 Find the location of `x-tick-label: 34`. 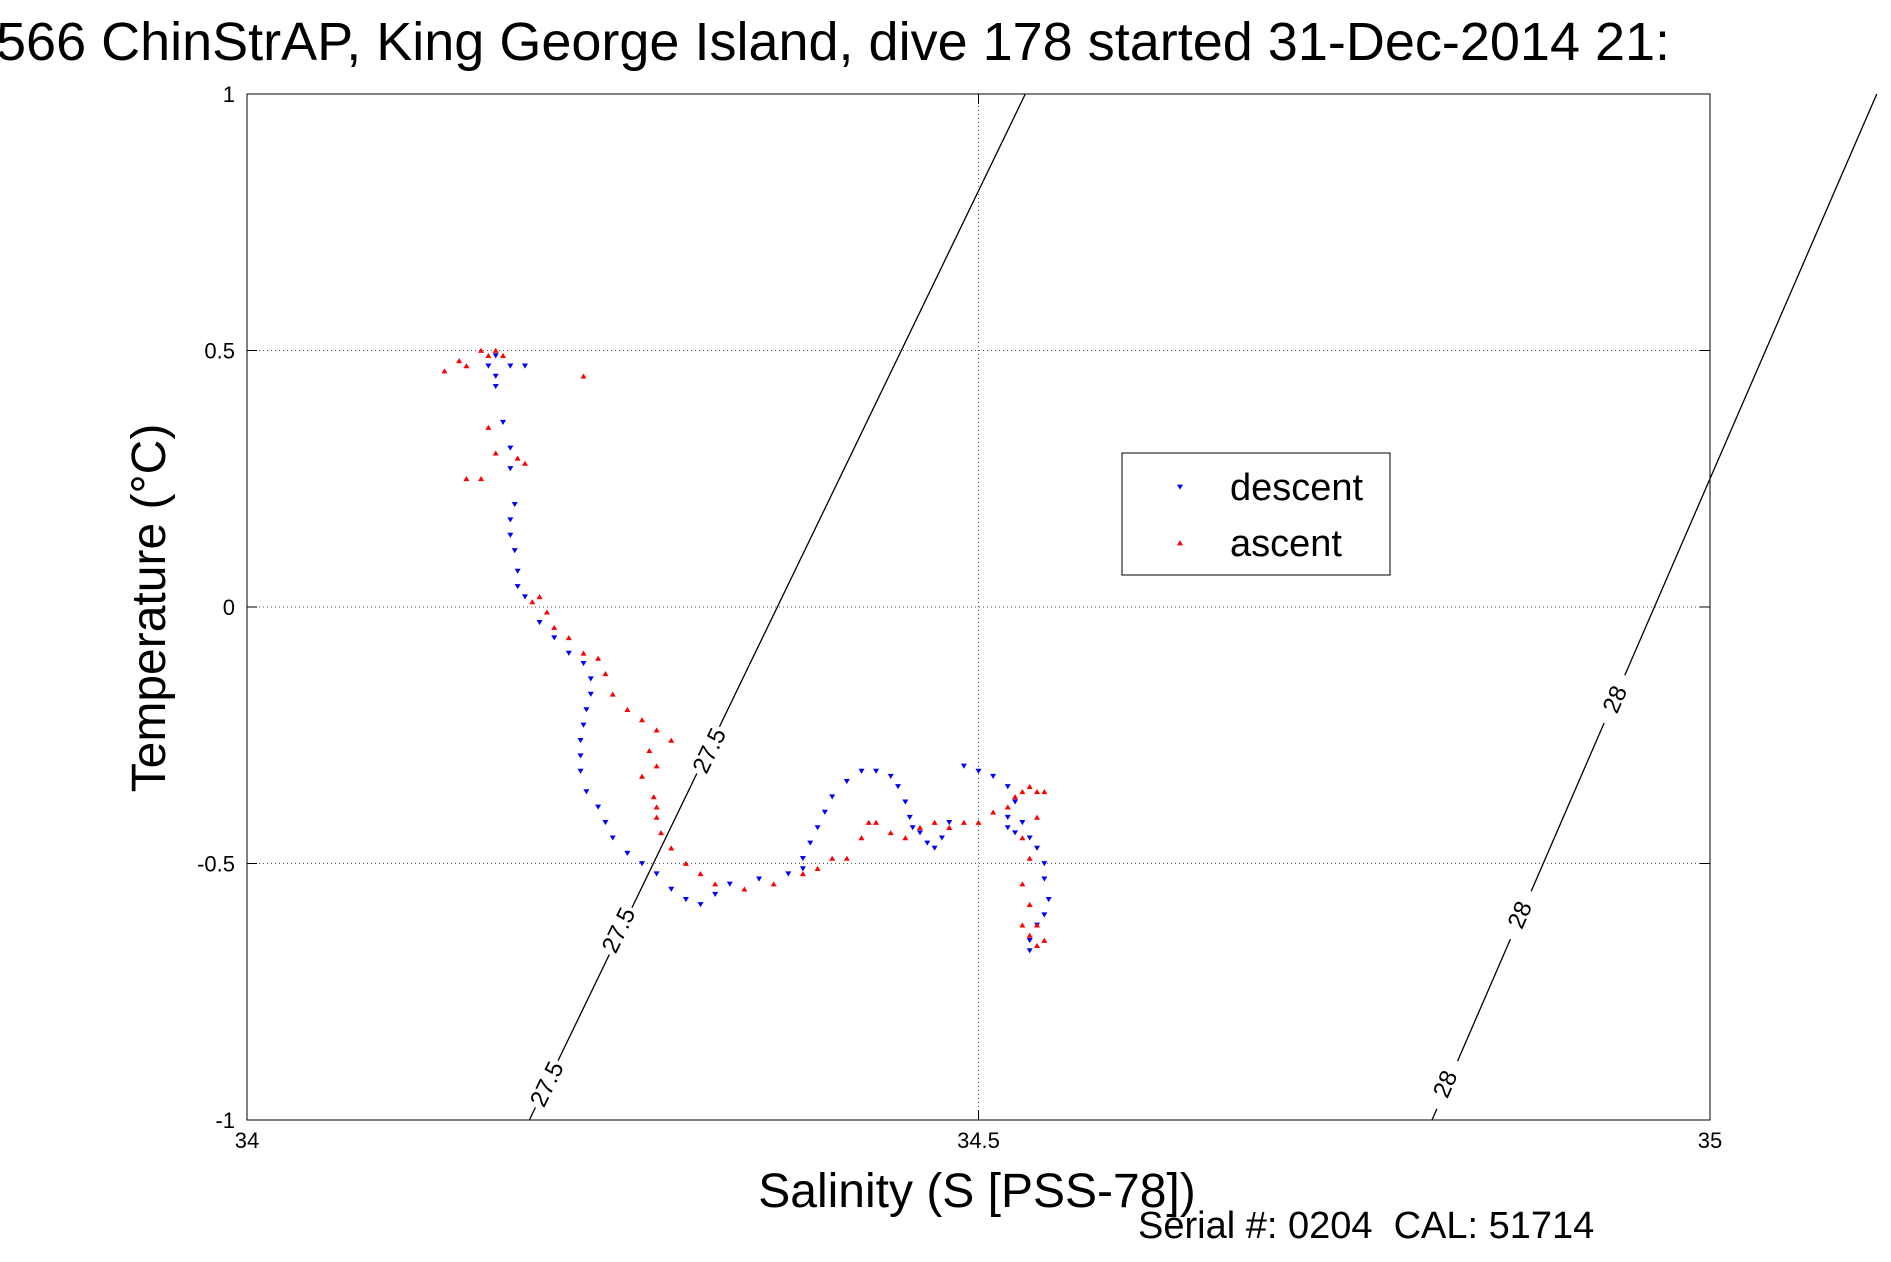

x-tick-label: 34 is located at coordinates (247, 1140).